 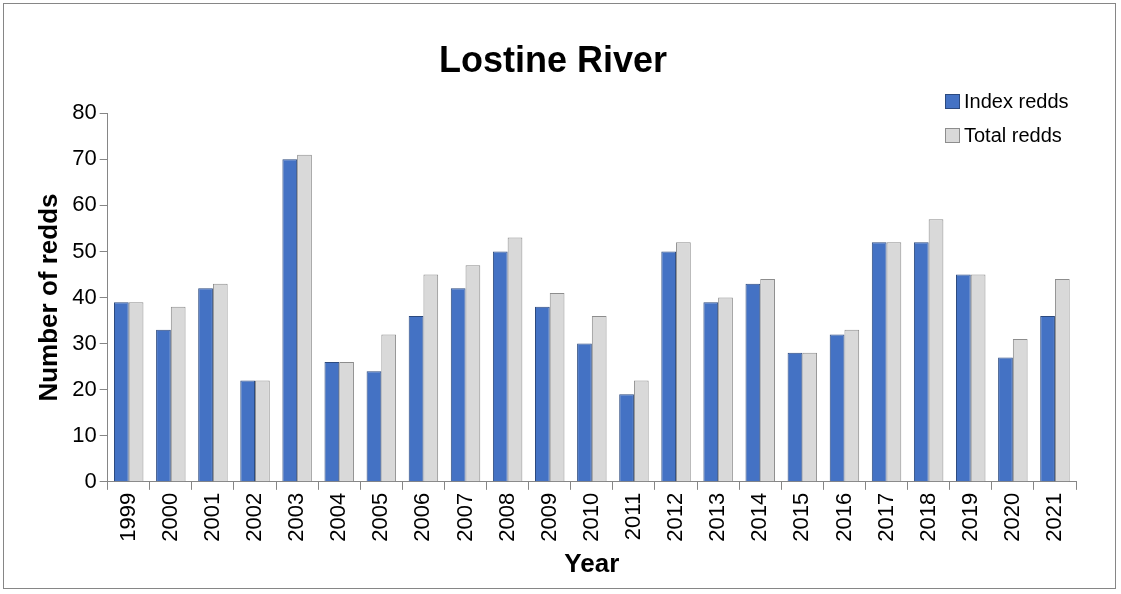 I want to click on x-tick-label: 2006, so click(x=422, y=517).